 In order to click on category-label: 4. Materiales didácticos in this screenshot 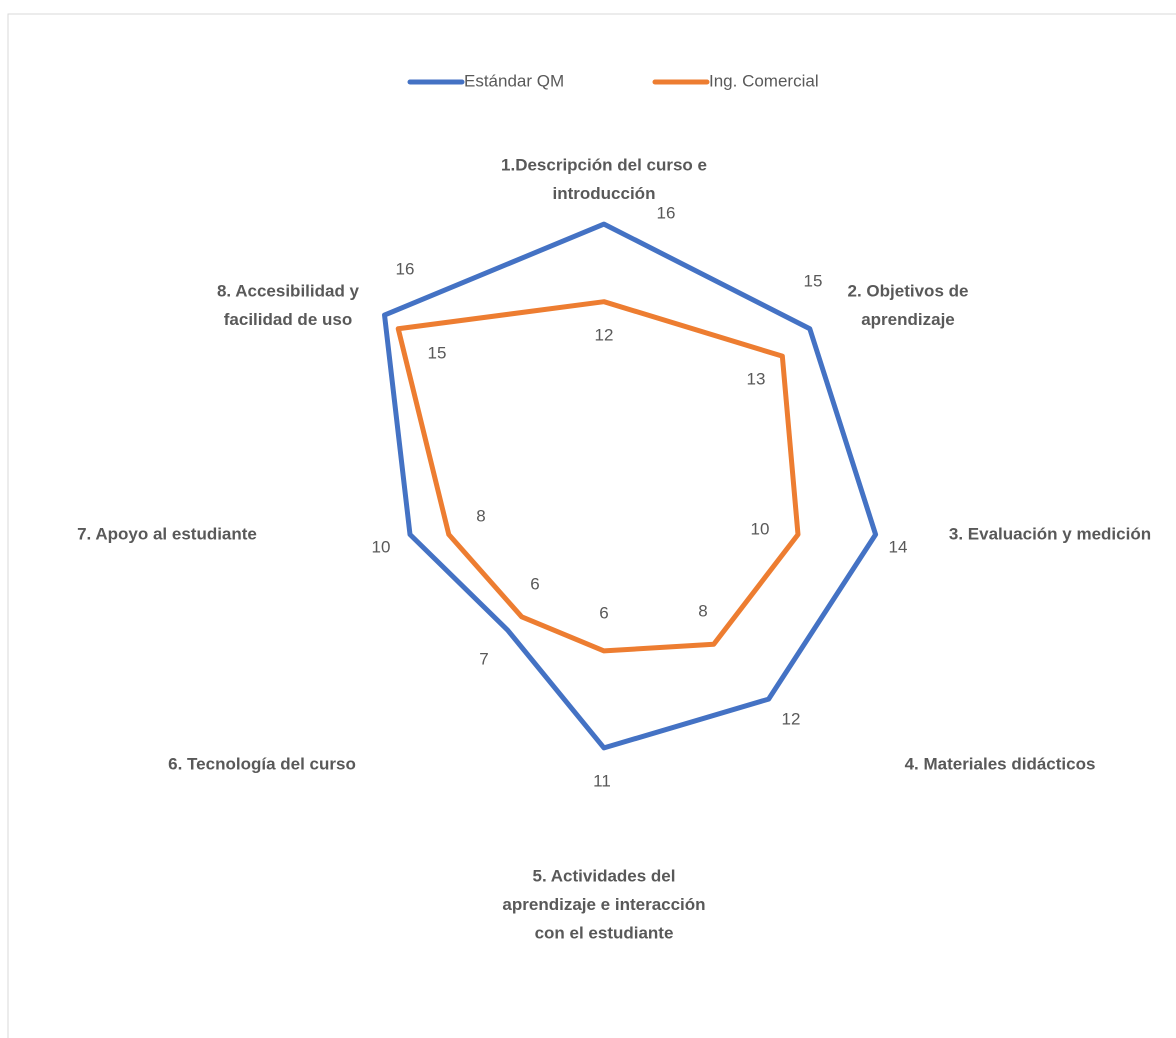, I will do `click(1000, 763)`.